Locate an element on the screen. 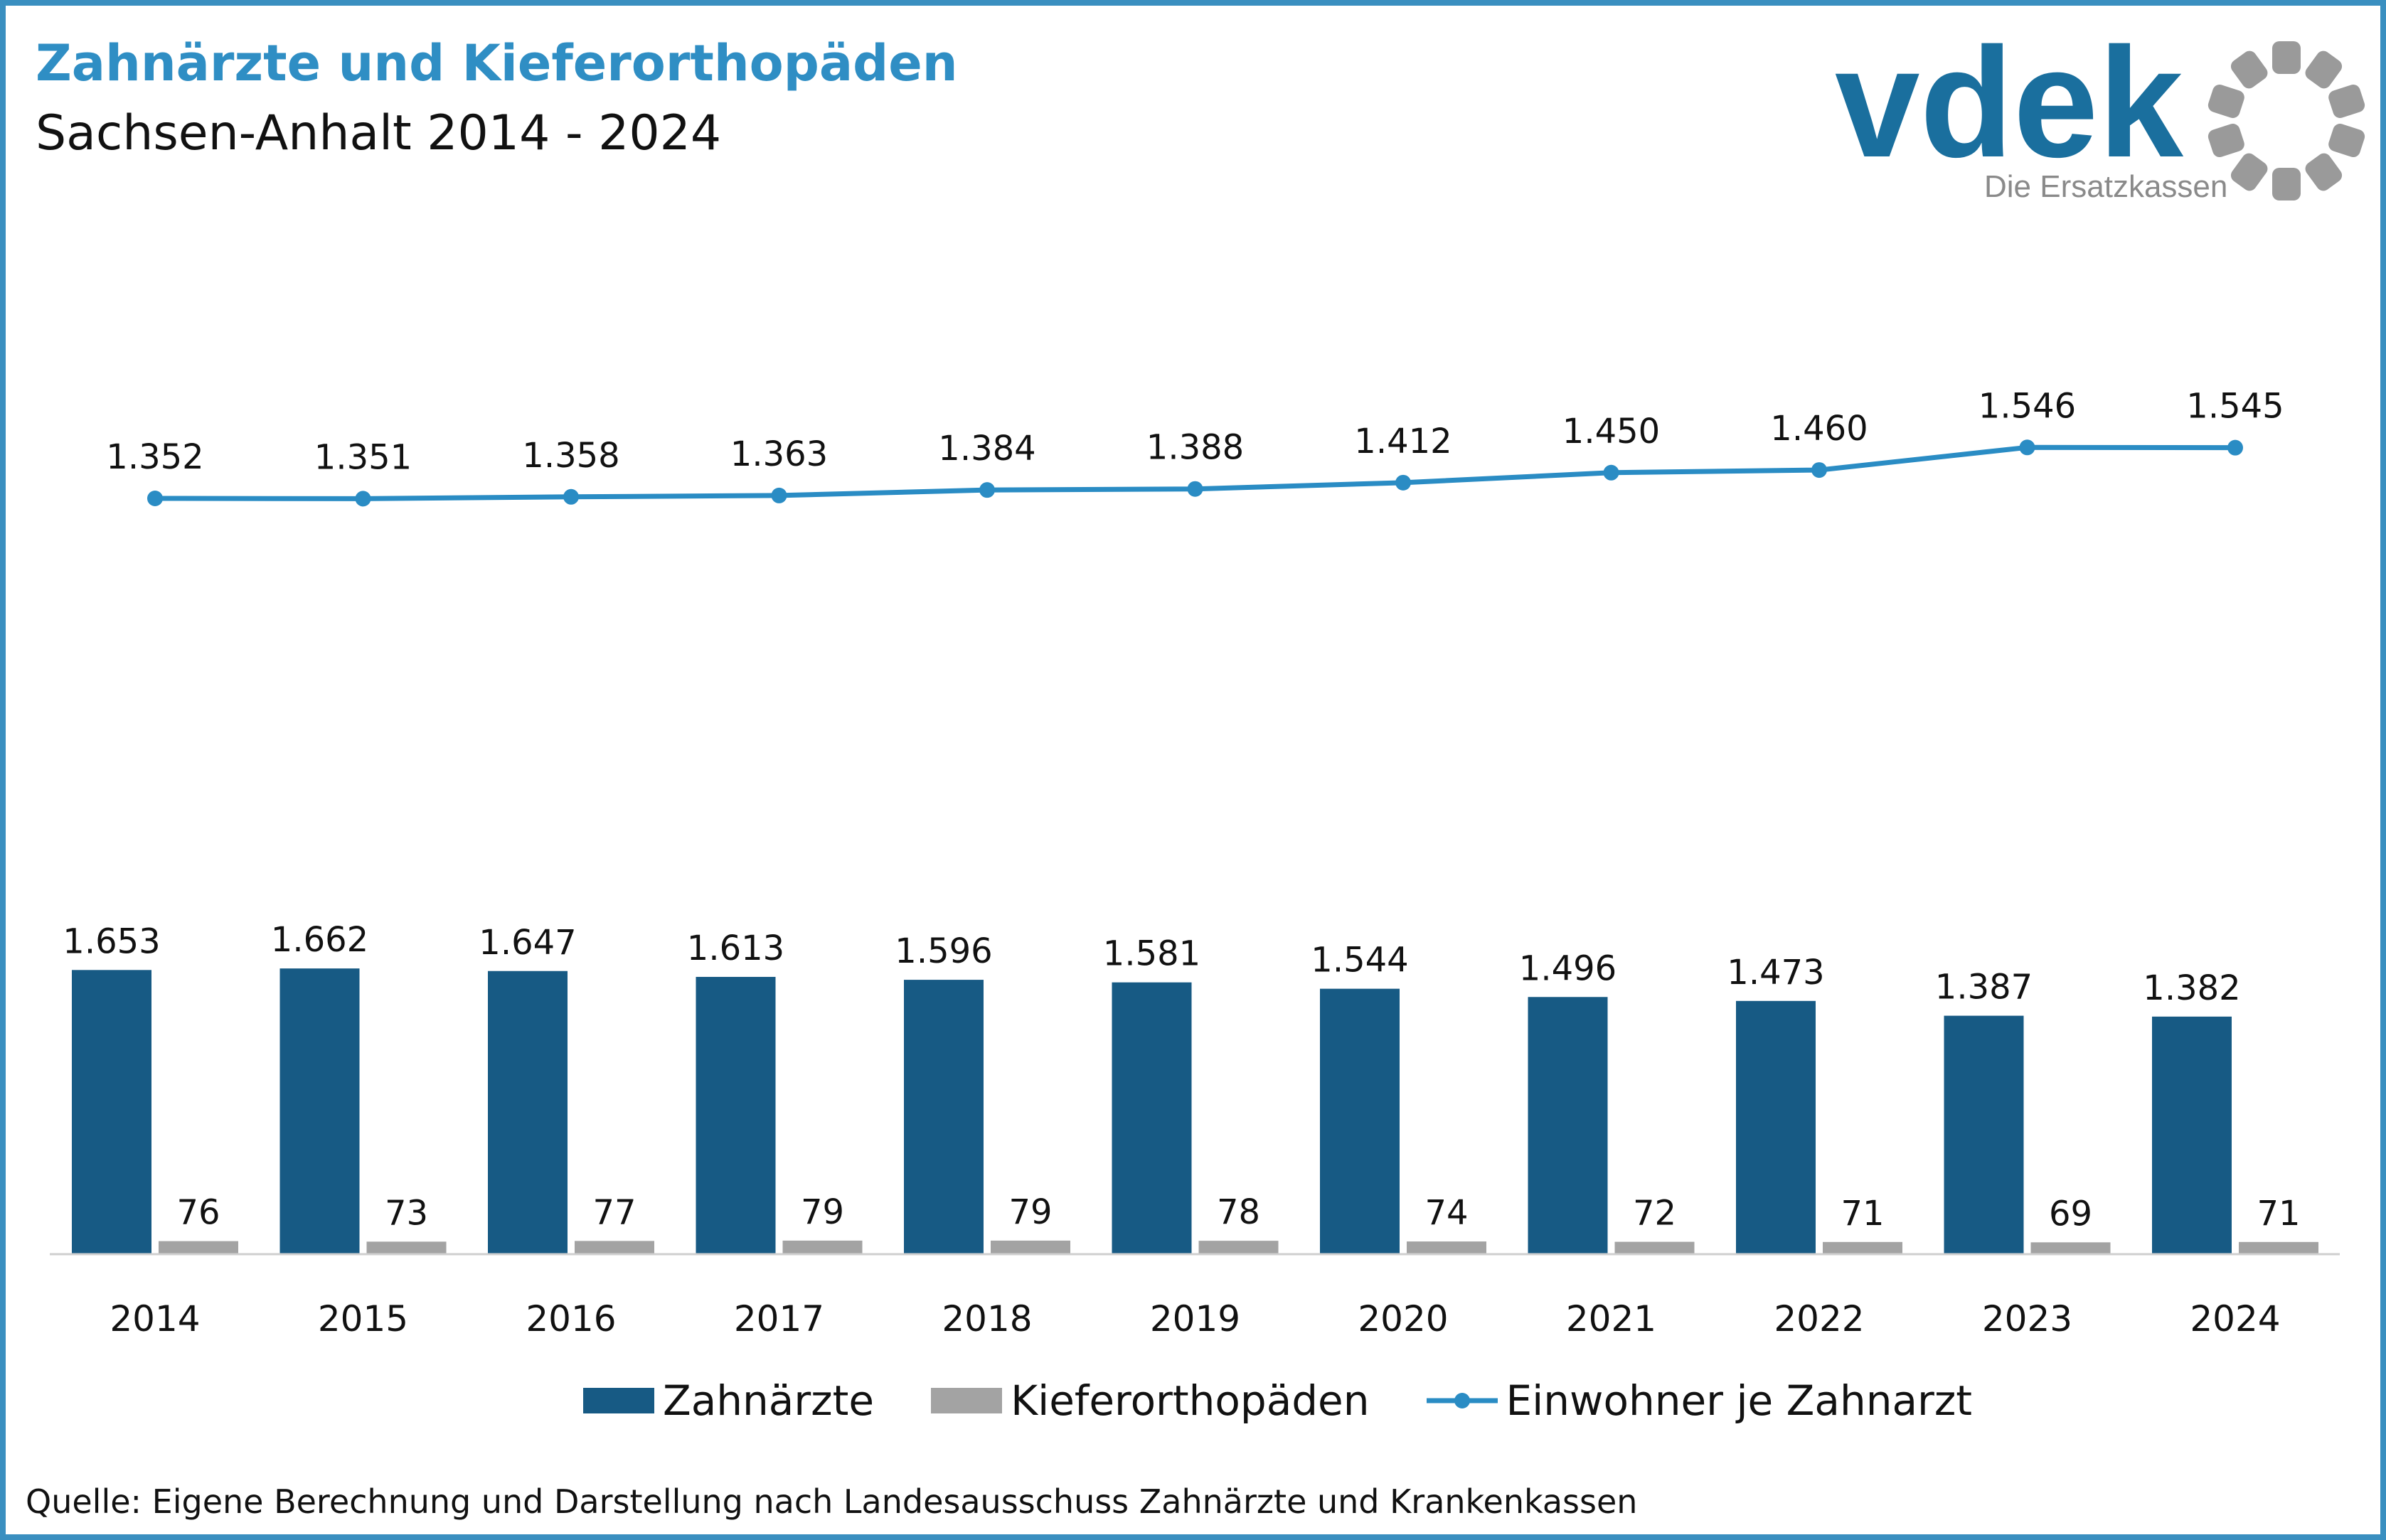  point-einwohner-2015 is located at coordinates (363, 499).